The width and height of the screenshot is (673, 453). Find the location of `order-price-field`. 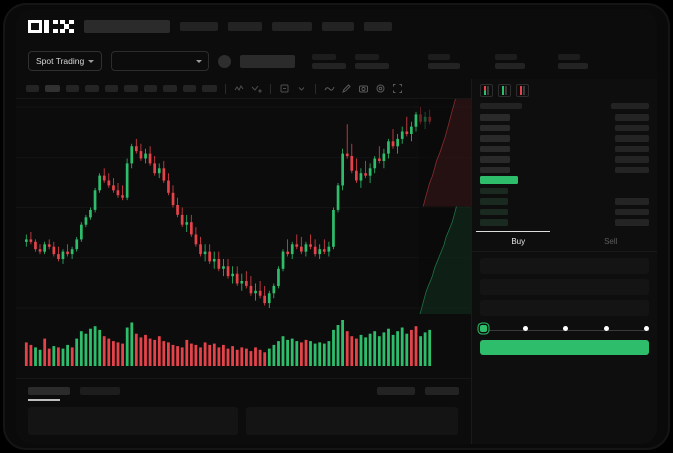

order-price-field is located at coordinates (564, 265).